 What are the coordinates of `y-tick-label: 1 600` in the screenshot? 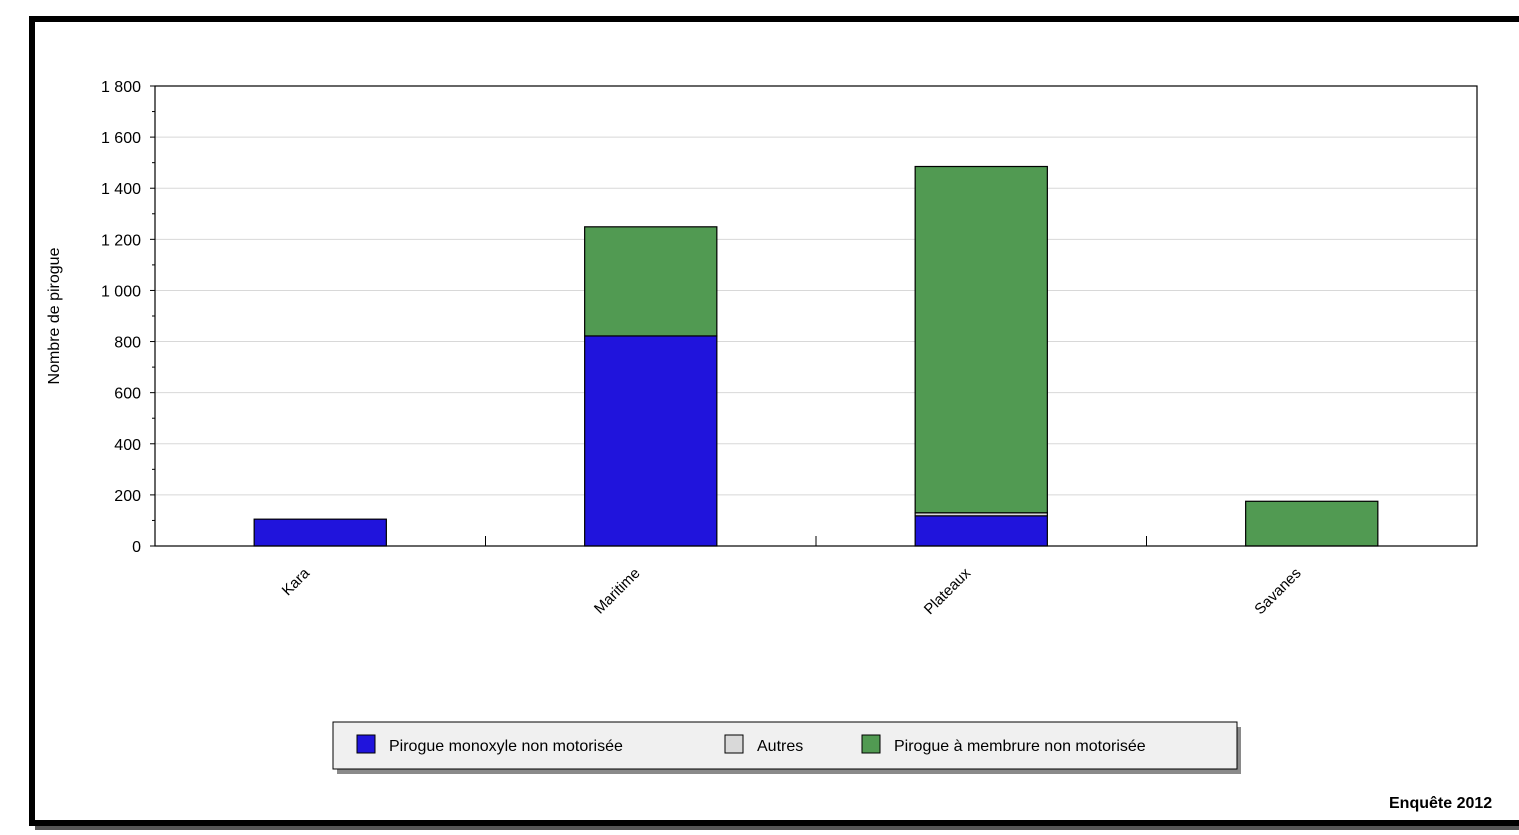 It's located at (121, 138).